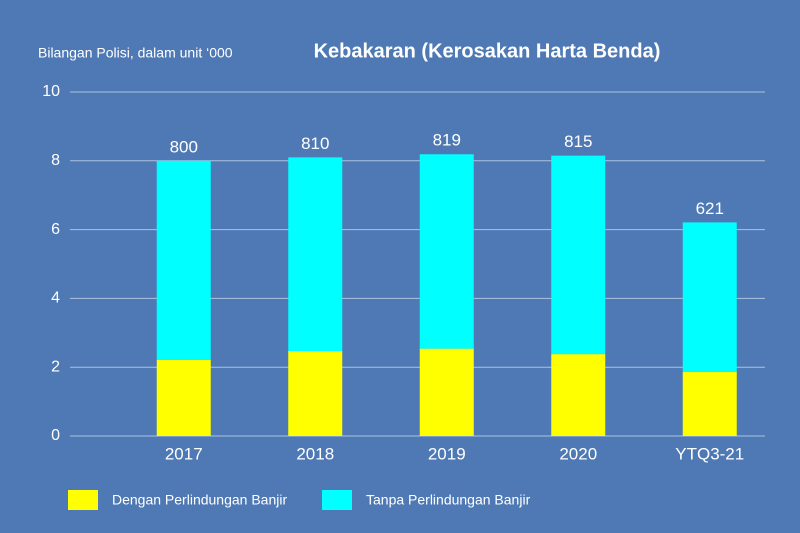 The height and width of the screenshot is (533, 800). I want to click on y-tick-label: 8, so click(55, 160).